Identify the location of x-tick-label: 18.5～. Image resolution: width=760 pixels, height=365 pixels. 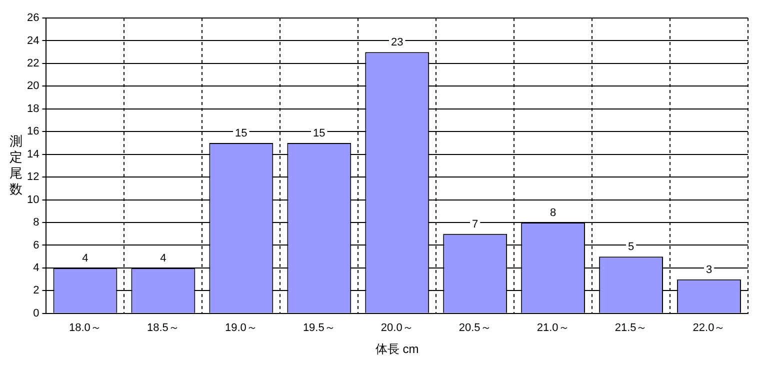
(163, 328).